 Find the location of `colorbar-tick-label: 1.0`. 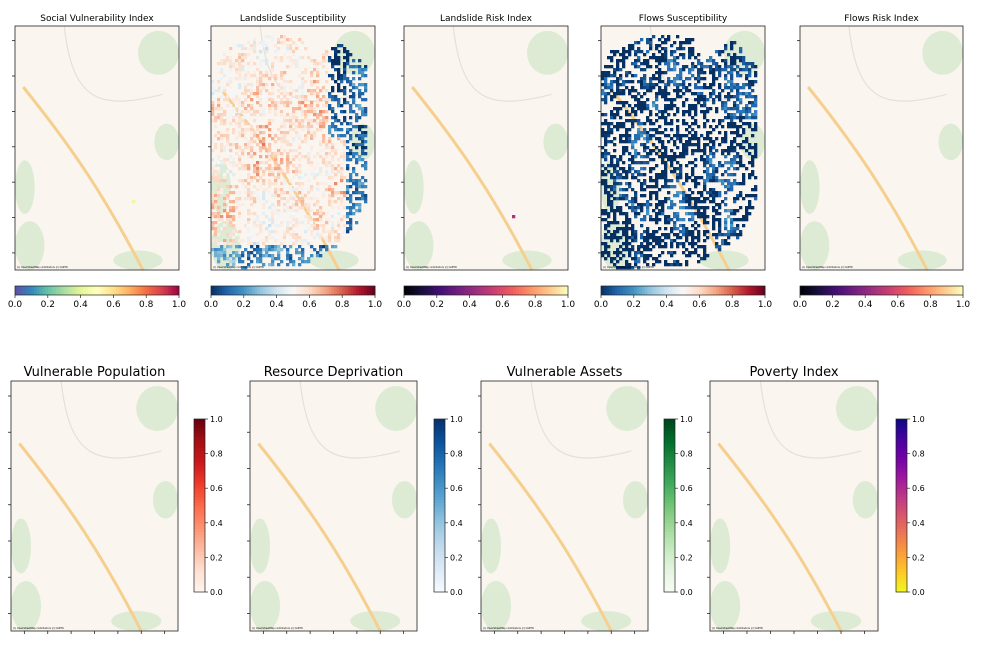

colorbar-tick-label: 1.0 is located at coordinates (179, 305).